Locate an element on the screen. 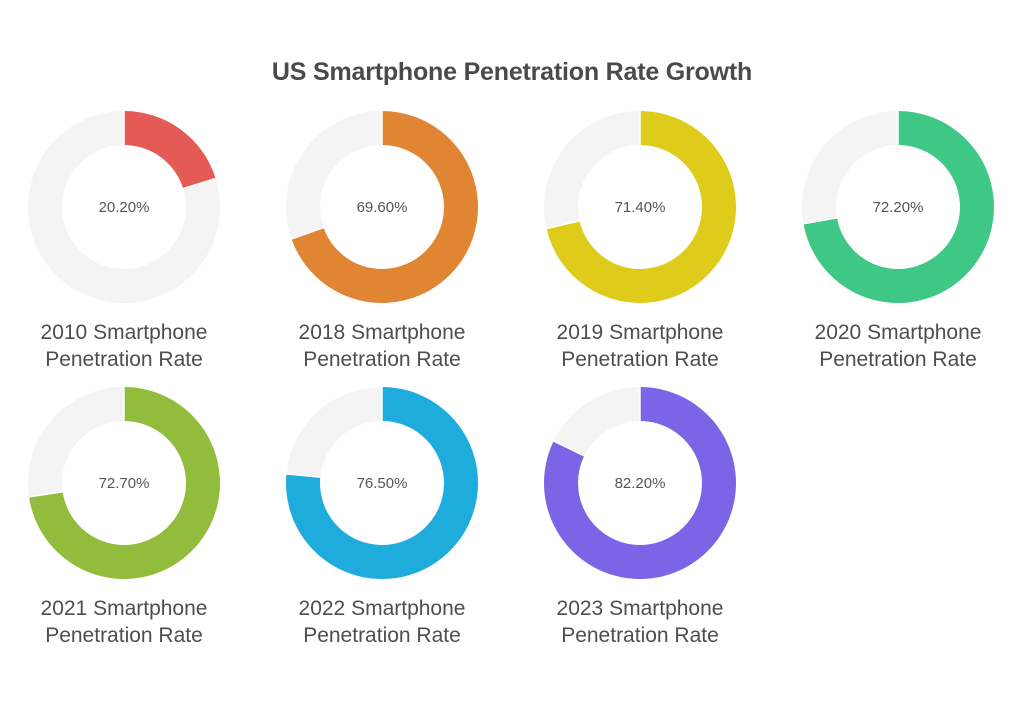 This screenshot has width=1024, height=704. value-label: 72.70% is located at coordinates (124, 483).